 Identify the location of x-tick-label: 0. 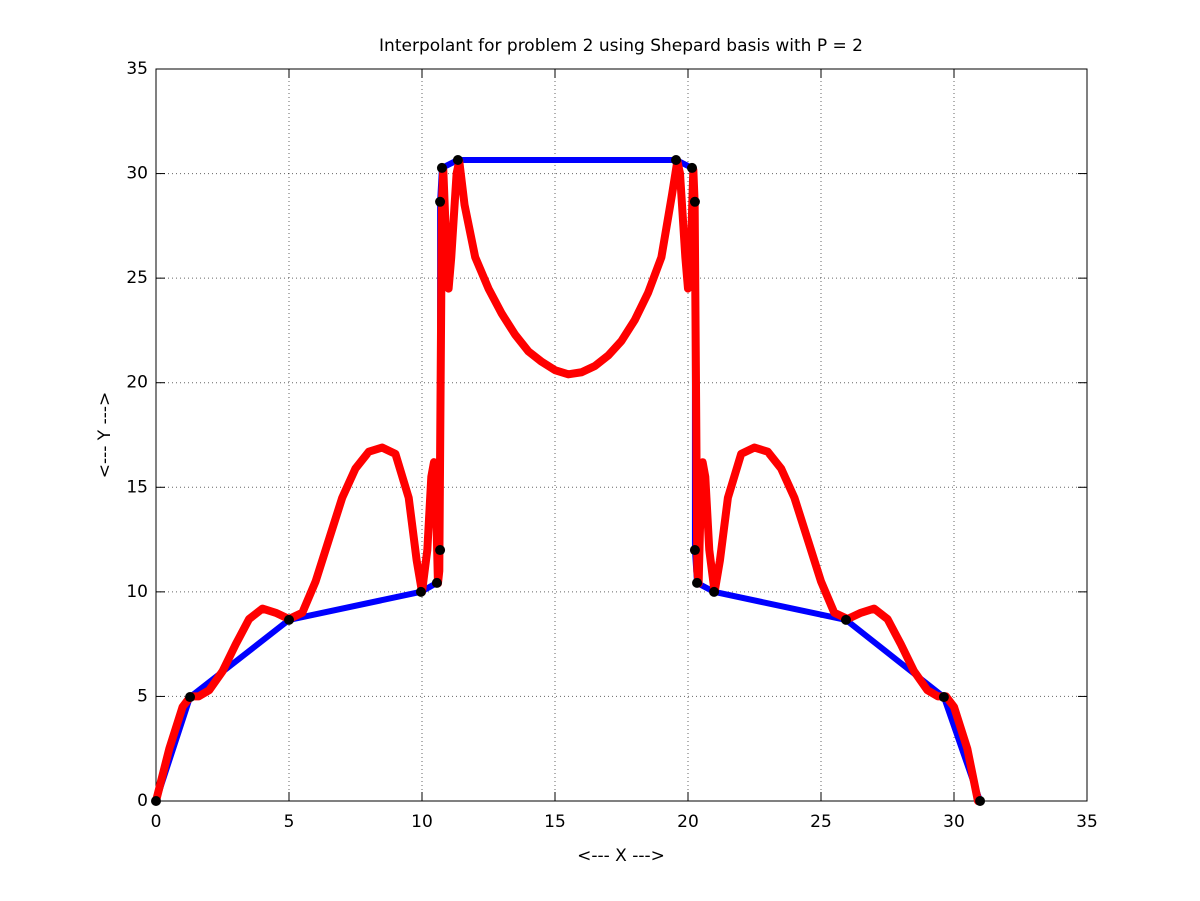
(156, 822).